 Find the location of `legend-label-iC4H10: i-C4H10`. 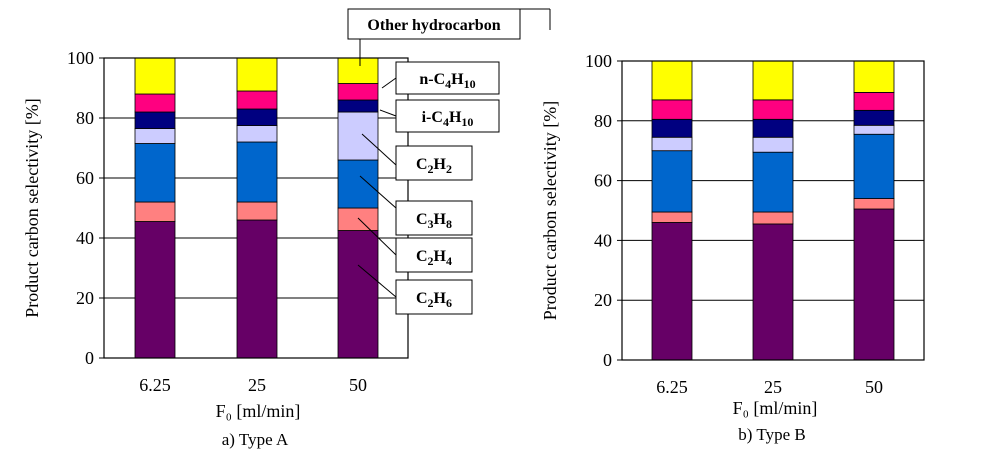

legend-label-iC4H10: i-C4H10 is located at coordinates (448, 119).